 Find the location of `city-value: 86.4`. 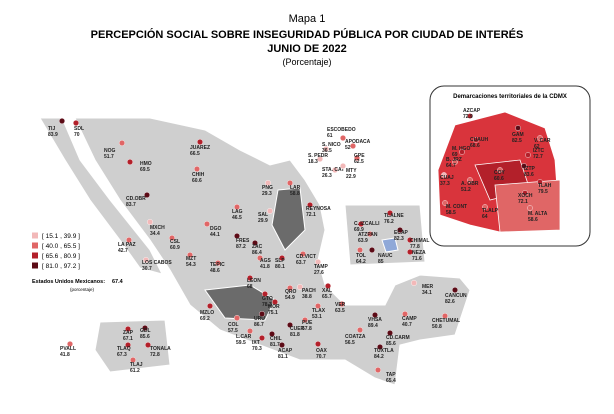

city-value: 86.4 is located at coordinates (257, 253).